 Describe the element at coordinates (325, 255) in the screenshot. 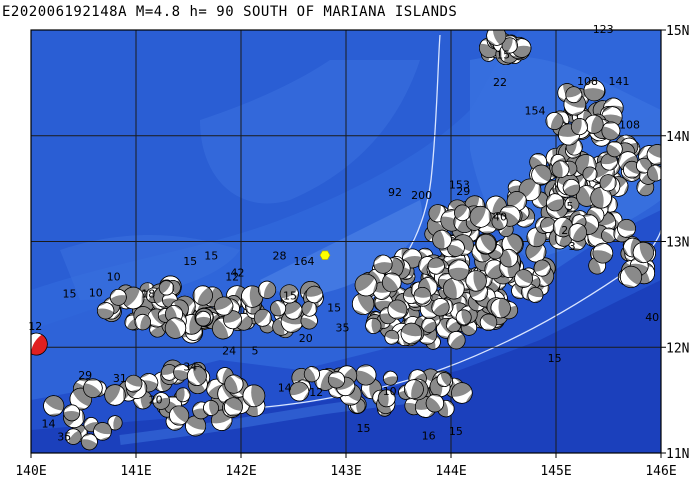

I see `epicenter-marker` at that location.